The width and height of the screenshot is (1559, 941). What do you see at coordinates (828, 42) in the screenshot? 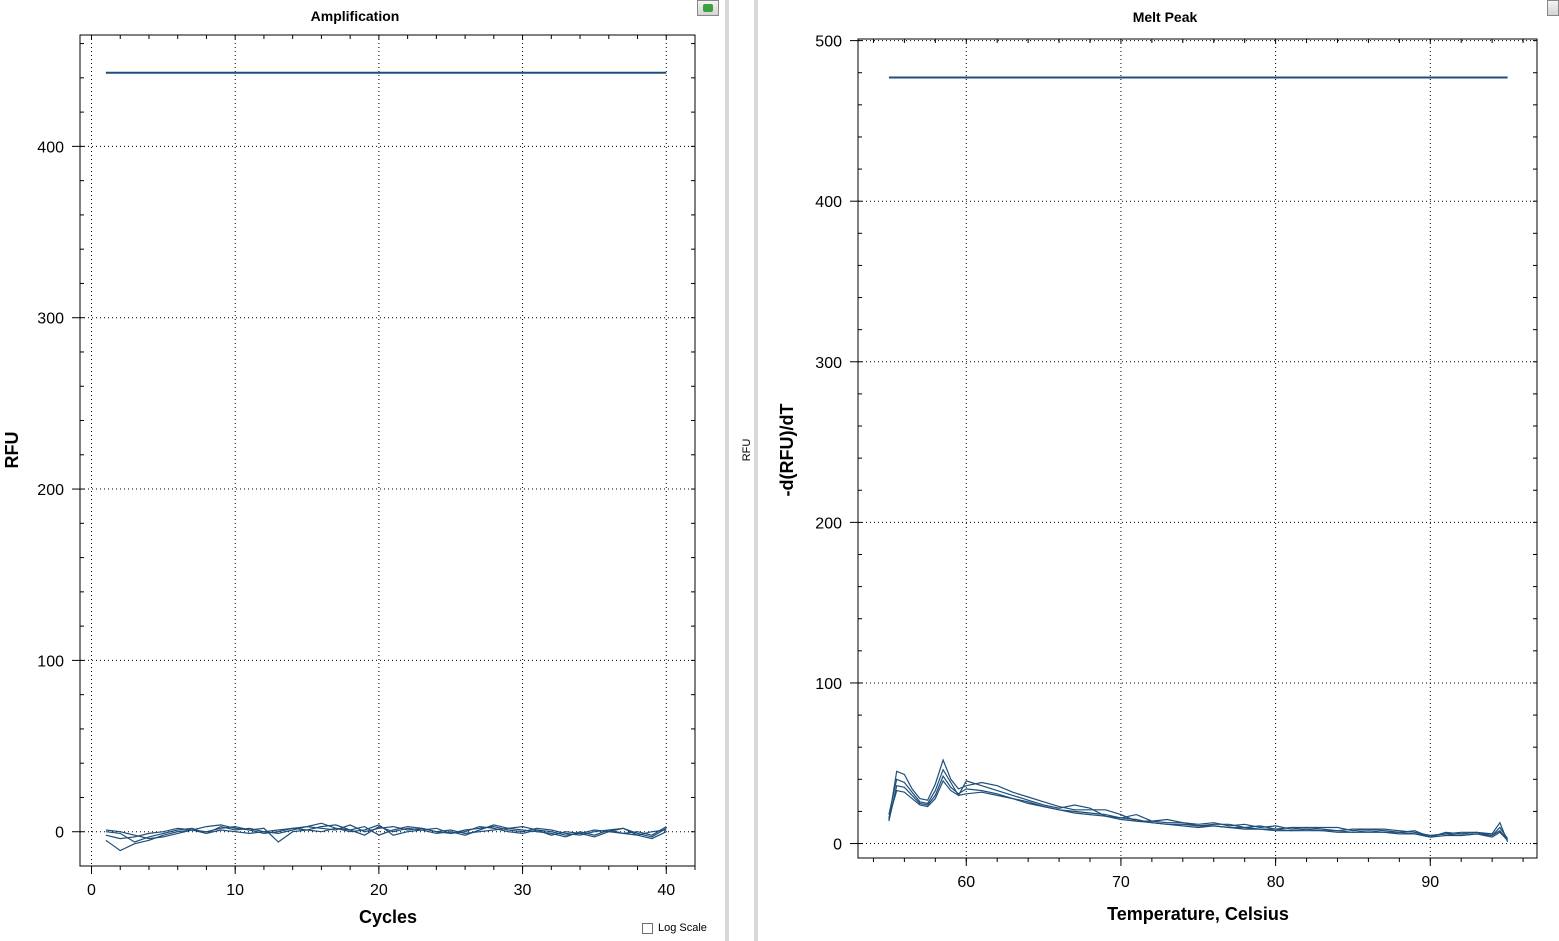
I see `y-tick-label: 500` at bounding box center [828, 42].